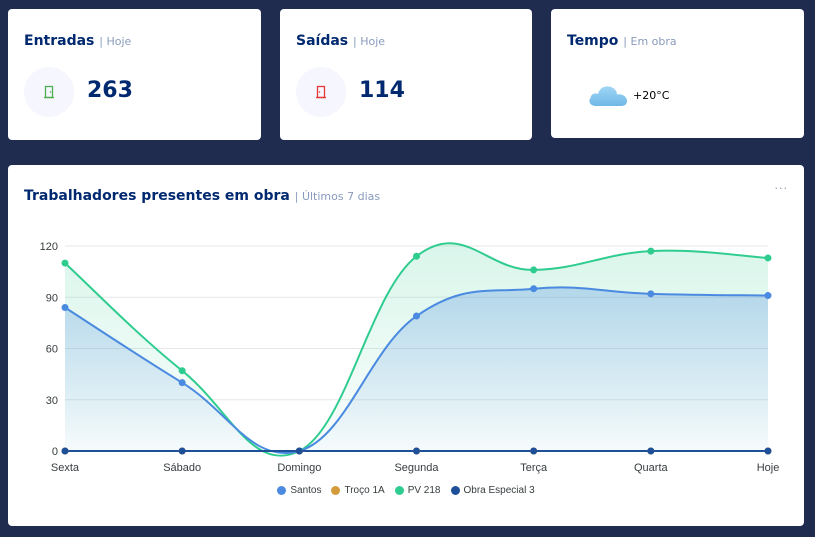  What do you see at coordinates (622, 41) in the screenshot?
I see `tempo-title: Tempo | Em obra` at bounding box center [622, 41].